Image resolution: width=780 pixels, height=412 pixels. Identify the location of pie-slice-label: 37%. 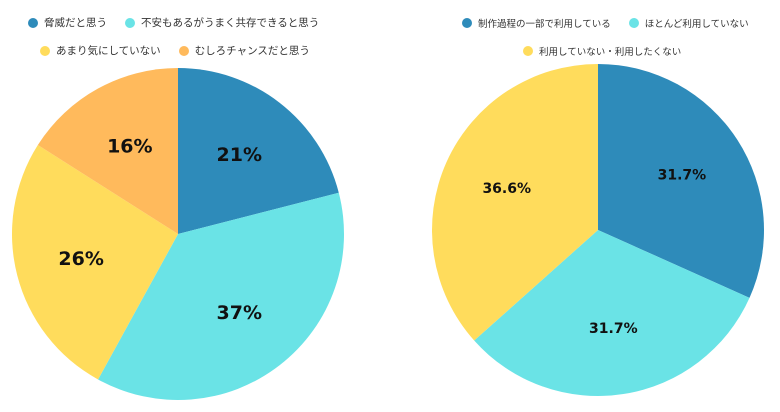
(239, 313).